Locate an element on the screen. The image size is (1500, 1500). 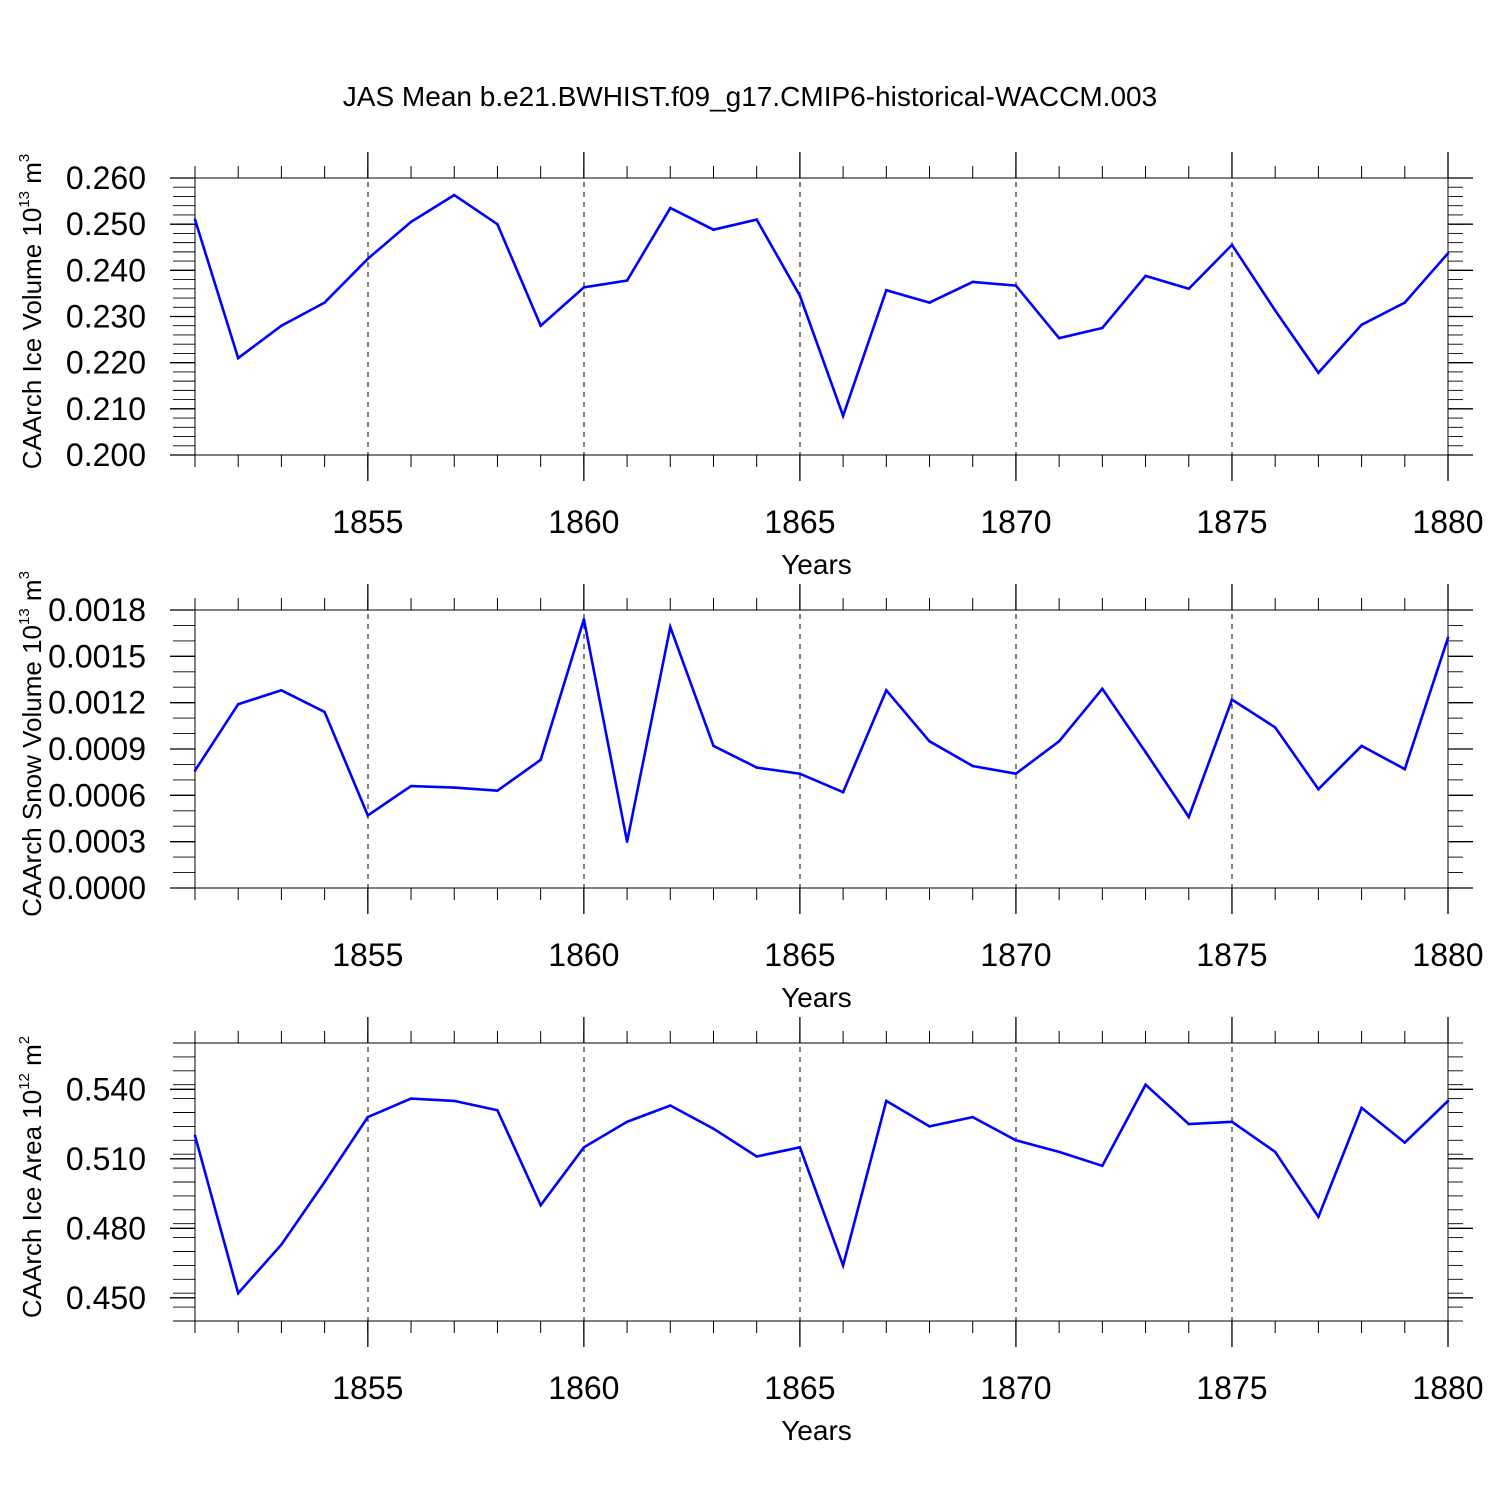
series-line-ice_volume is located at coordinates (821, 306).